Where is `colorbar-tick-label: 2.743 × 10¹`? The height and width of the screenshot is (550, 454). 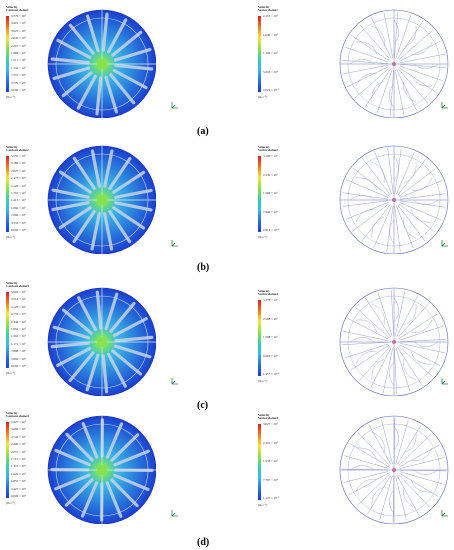
colorbar-tick-label: 2.743 × 10¹ is located at coordinates (18, 436).